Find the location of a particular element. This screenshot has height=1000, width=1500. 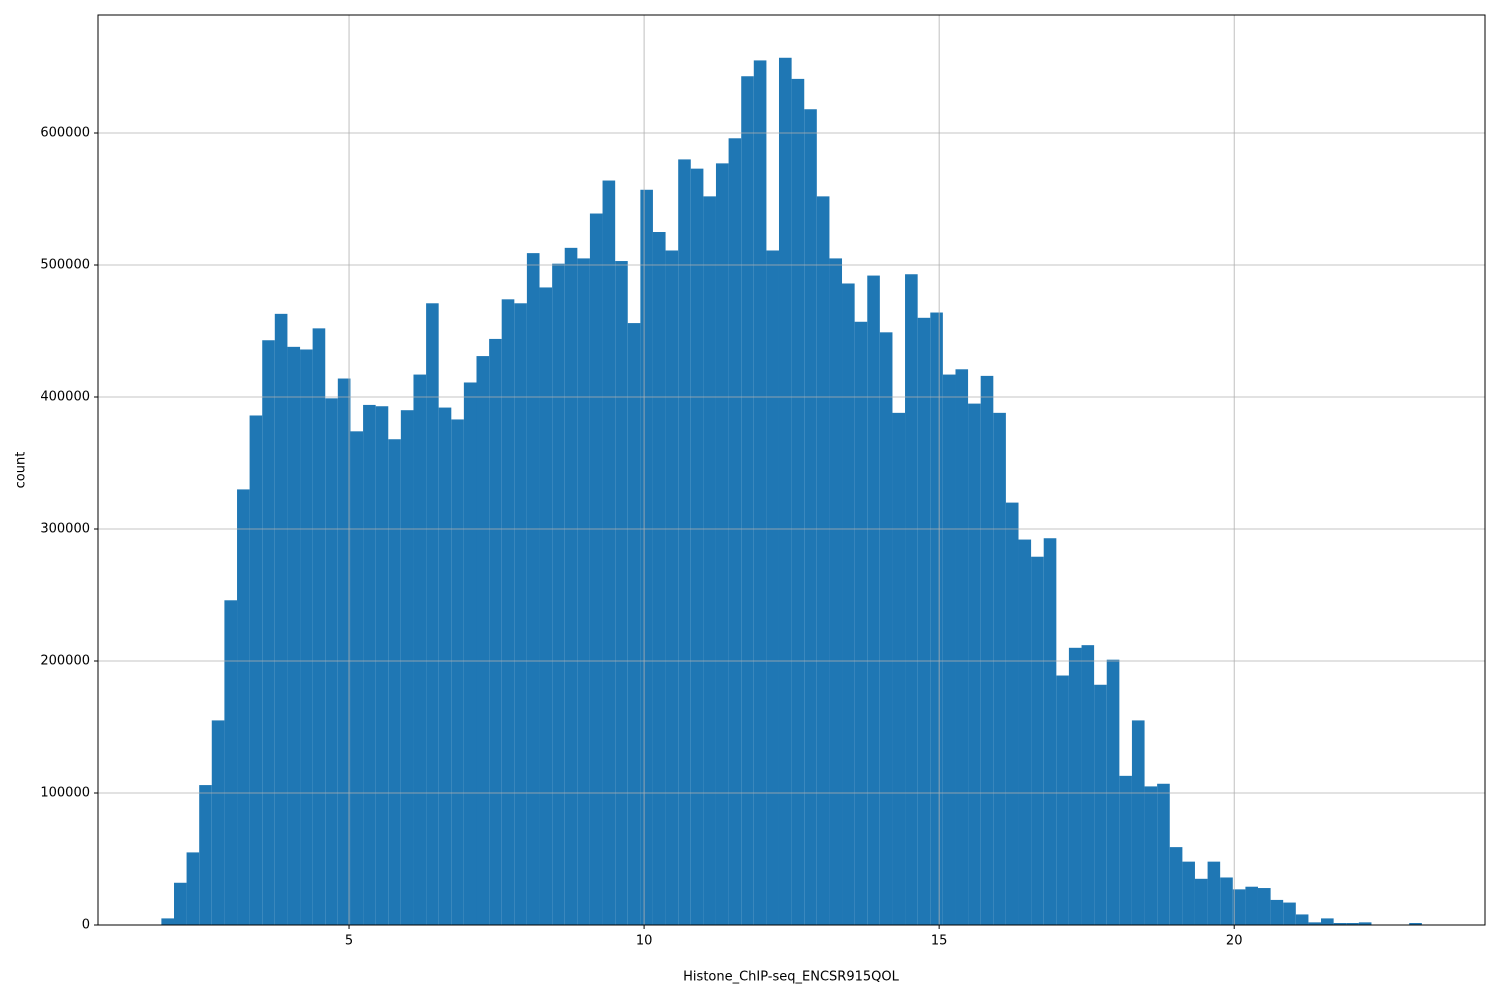

x-tick-label: 20 is located at coordinates (1234, 941).